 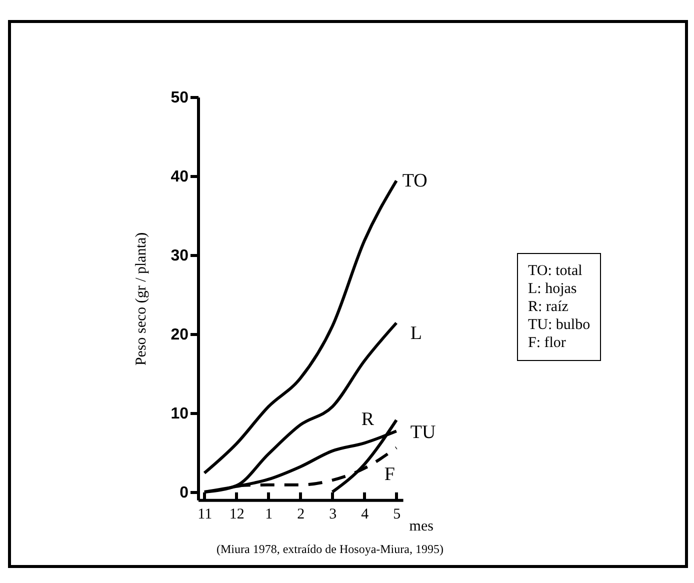 What do you see at coordinates (389, 474) in the screenshot?
I see `series-label: F` at bounding box center [389, 474].